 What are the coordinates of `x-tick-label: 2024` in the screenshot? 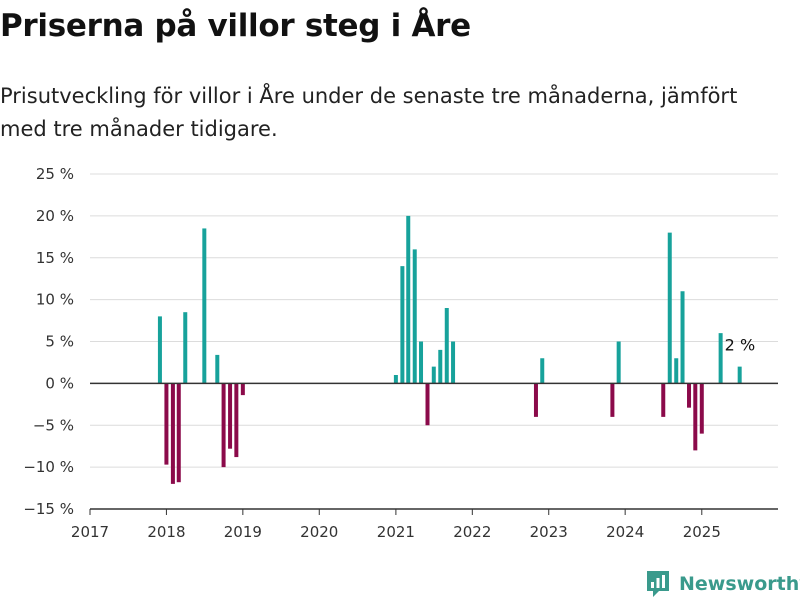 It's located at (625, 532).